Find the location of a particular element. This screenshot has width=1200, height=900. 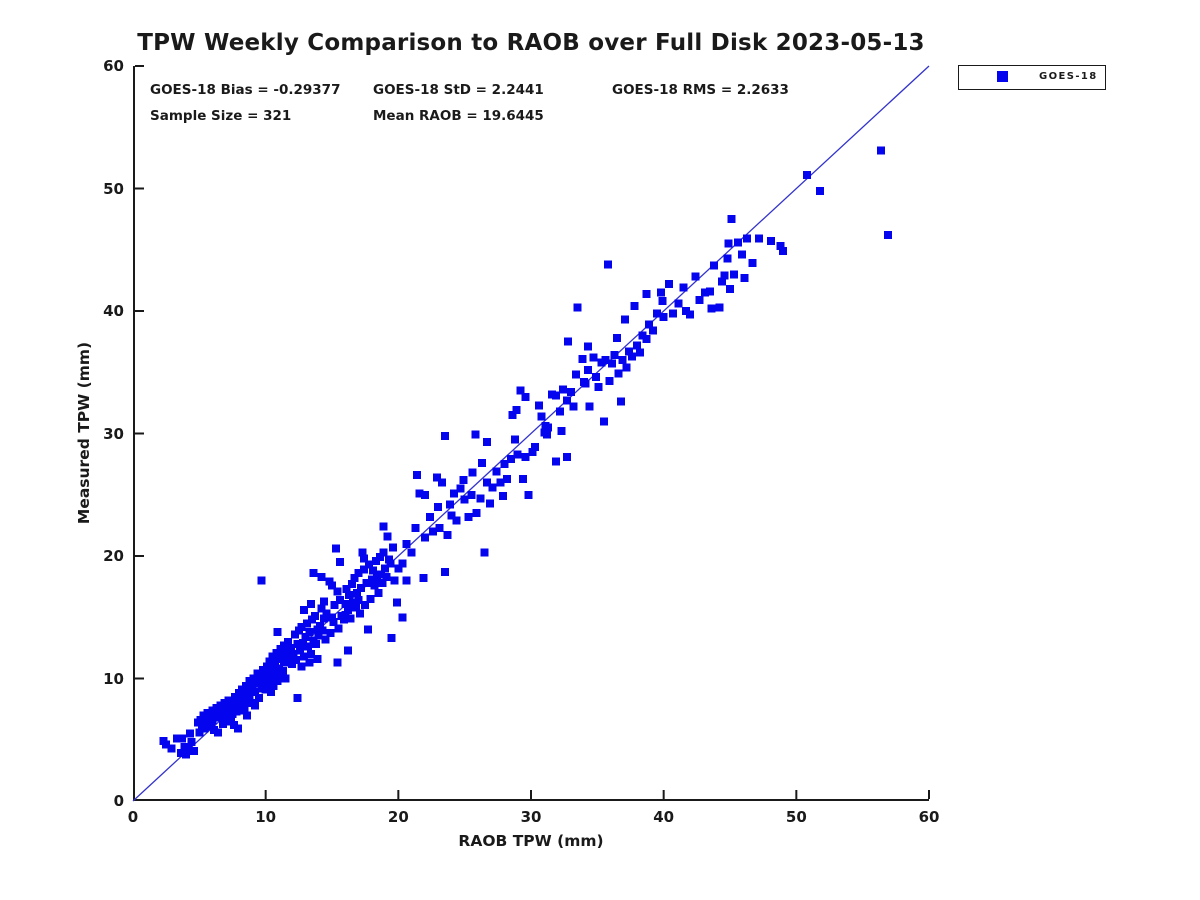

y-tick-label: 30 is located at coordinates (113, 433).